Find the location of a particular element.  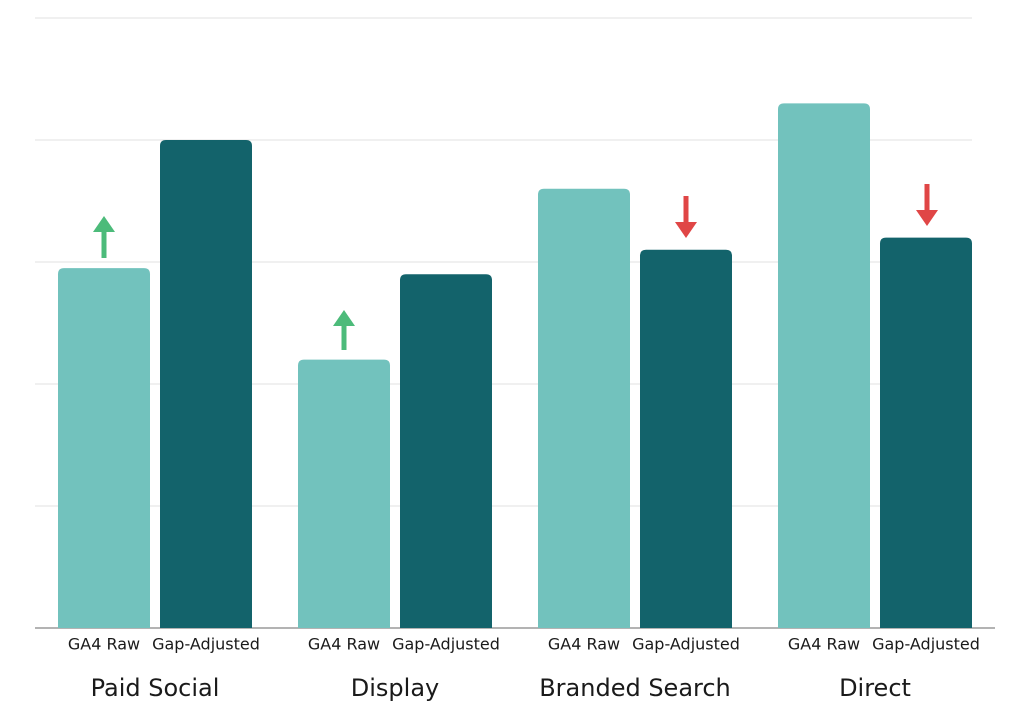

category-label: Branded Search is located at coordinates (635, 688).